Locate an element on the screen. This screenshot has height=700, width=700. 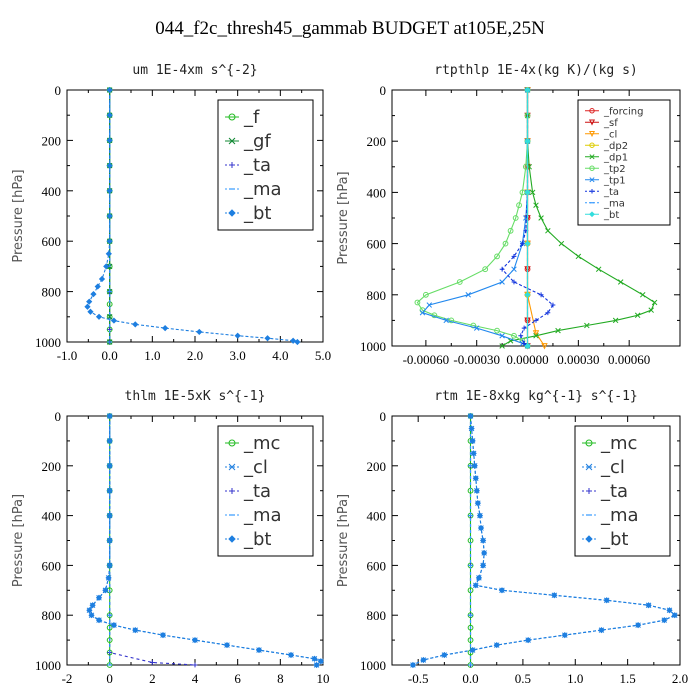
series-group is located at coordinates (536, 218).